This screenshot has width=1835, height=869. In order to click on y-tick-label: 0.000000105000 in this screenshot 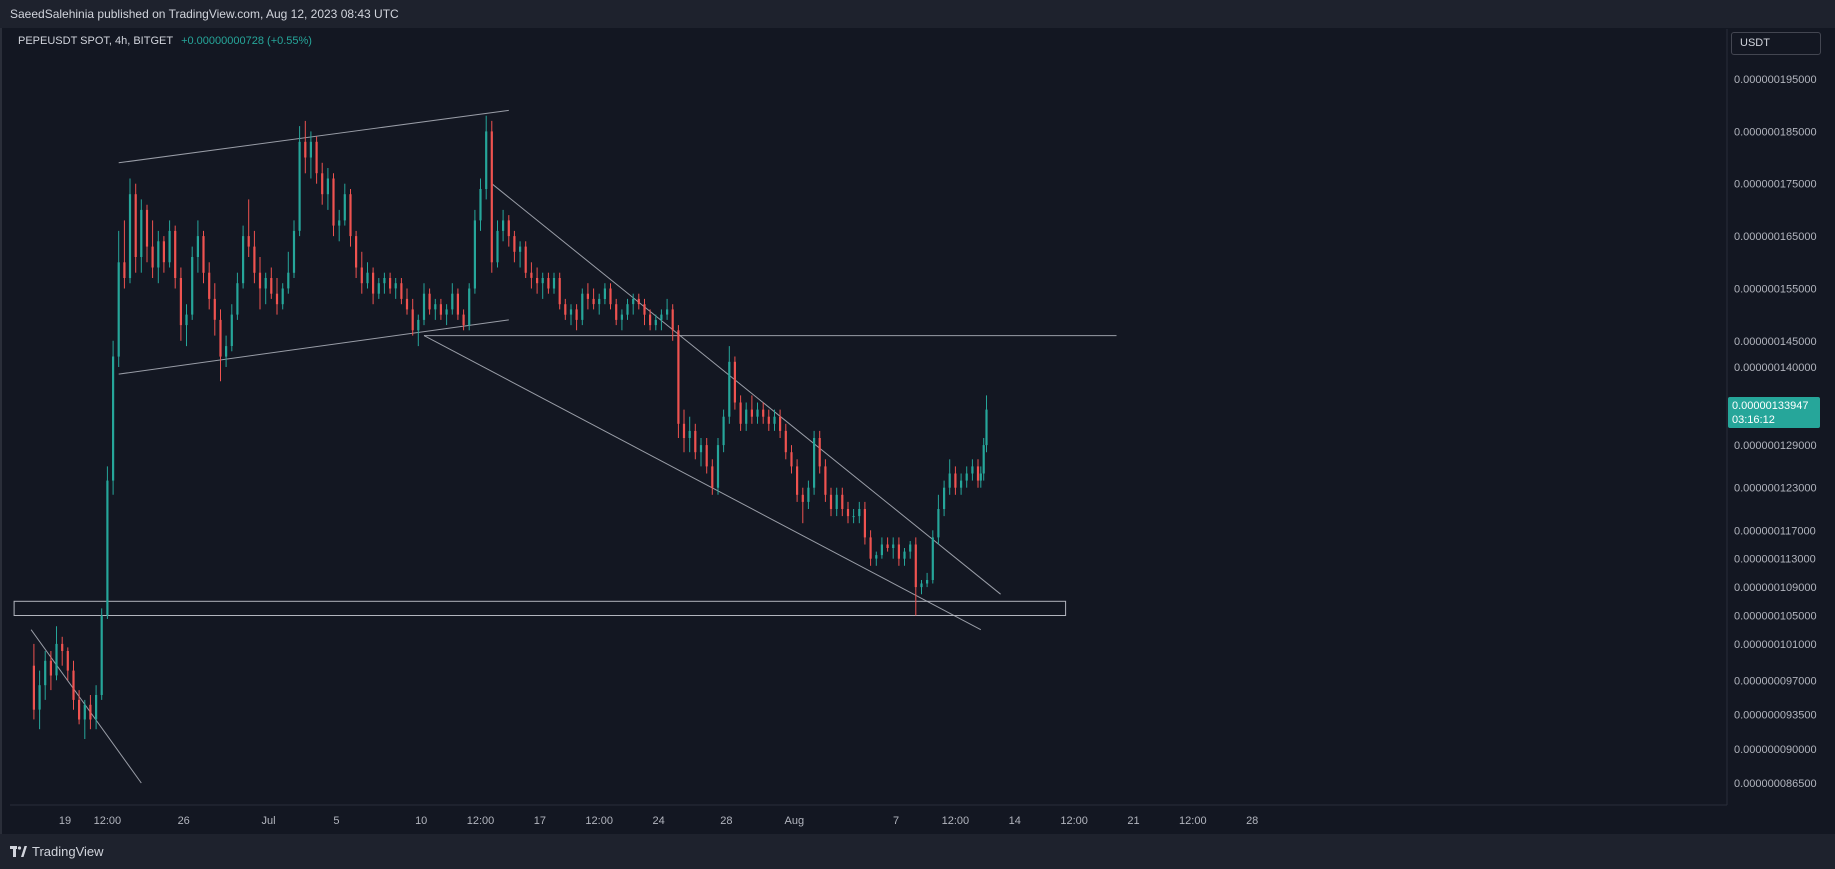, I will do `click(1775, 617)`.